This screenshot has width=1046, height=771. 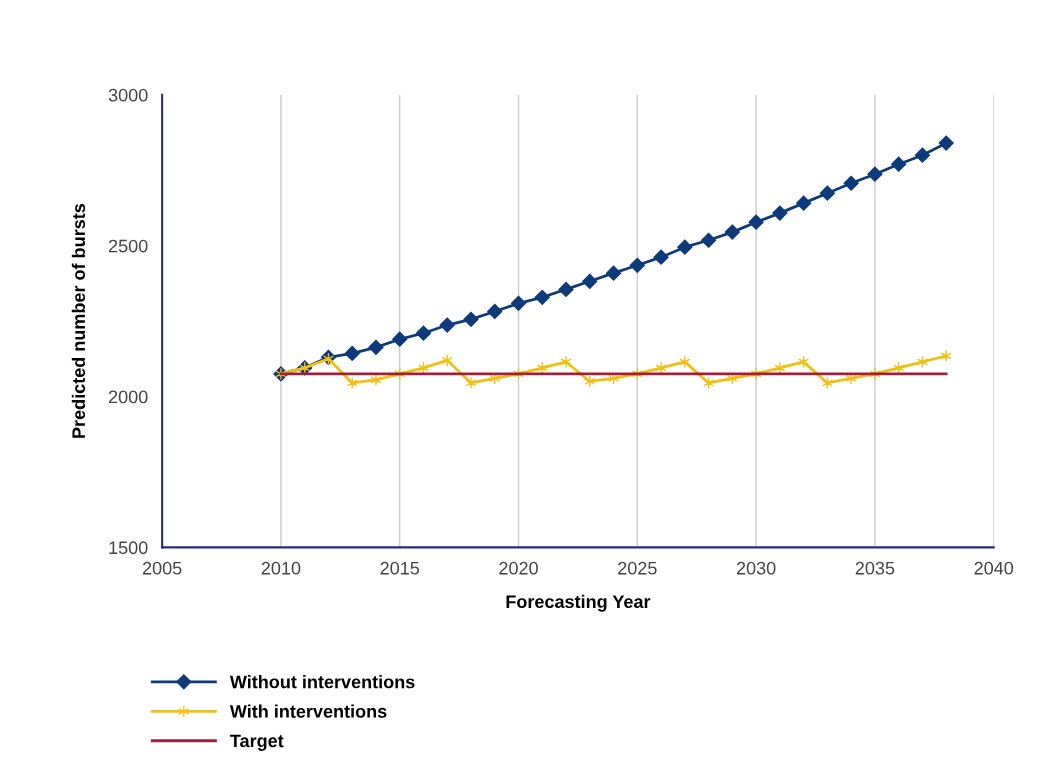 What do you see at coordinates (400, 568) in the screenshot?
I see `x-tick-label: 2015` at bounding box center [400, 568].